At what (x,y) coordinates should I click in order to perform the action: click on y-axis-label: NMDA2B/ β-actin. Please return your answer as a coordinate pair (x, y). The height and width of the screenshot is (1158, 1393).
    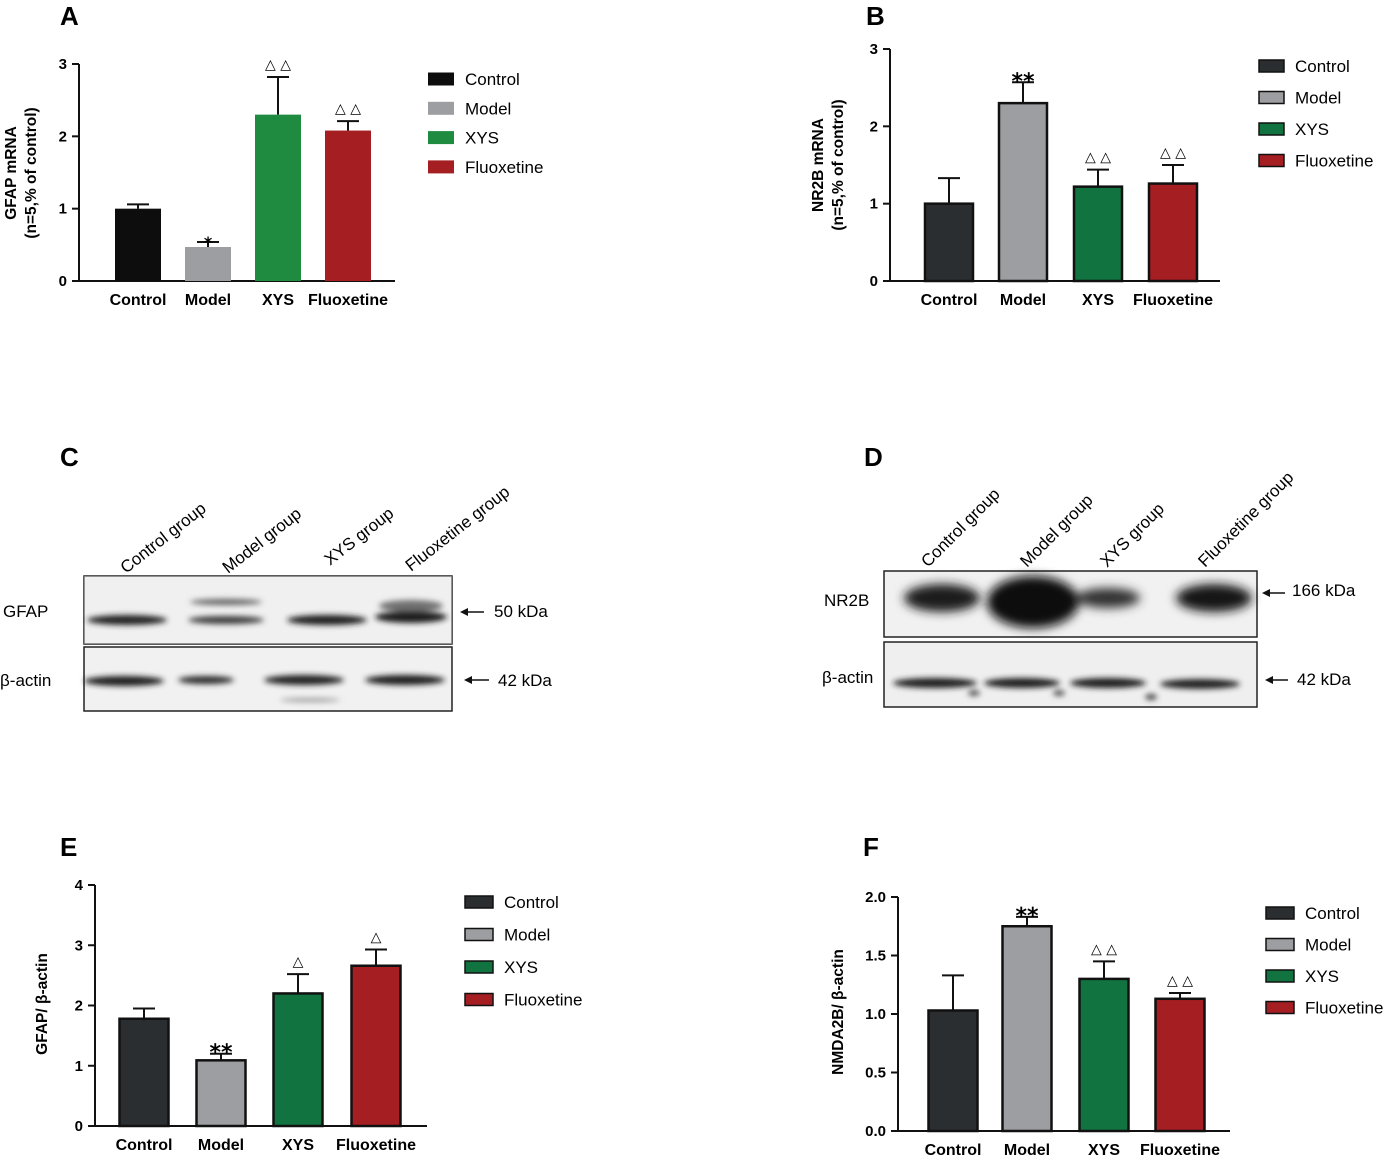
    Looking at the image, I should click on (838, 1012).